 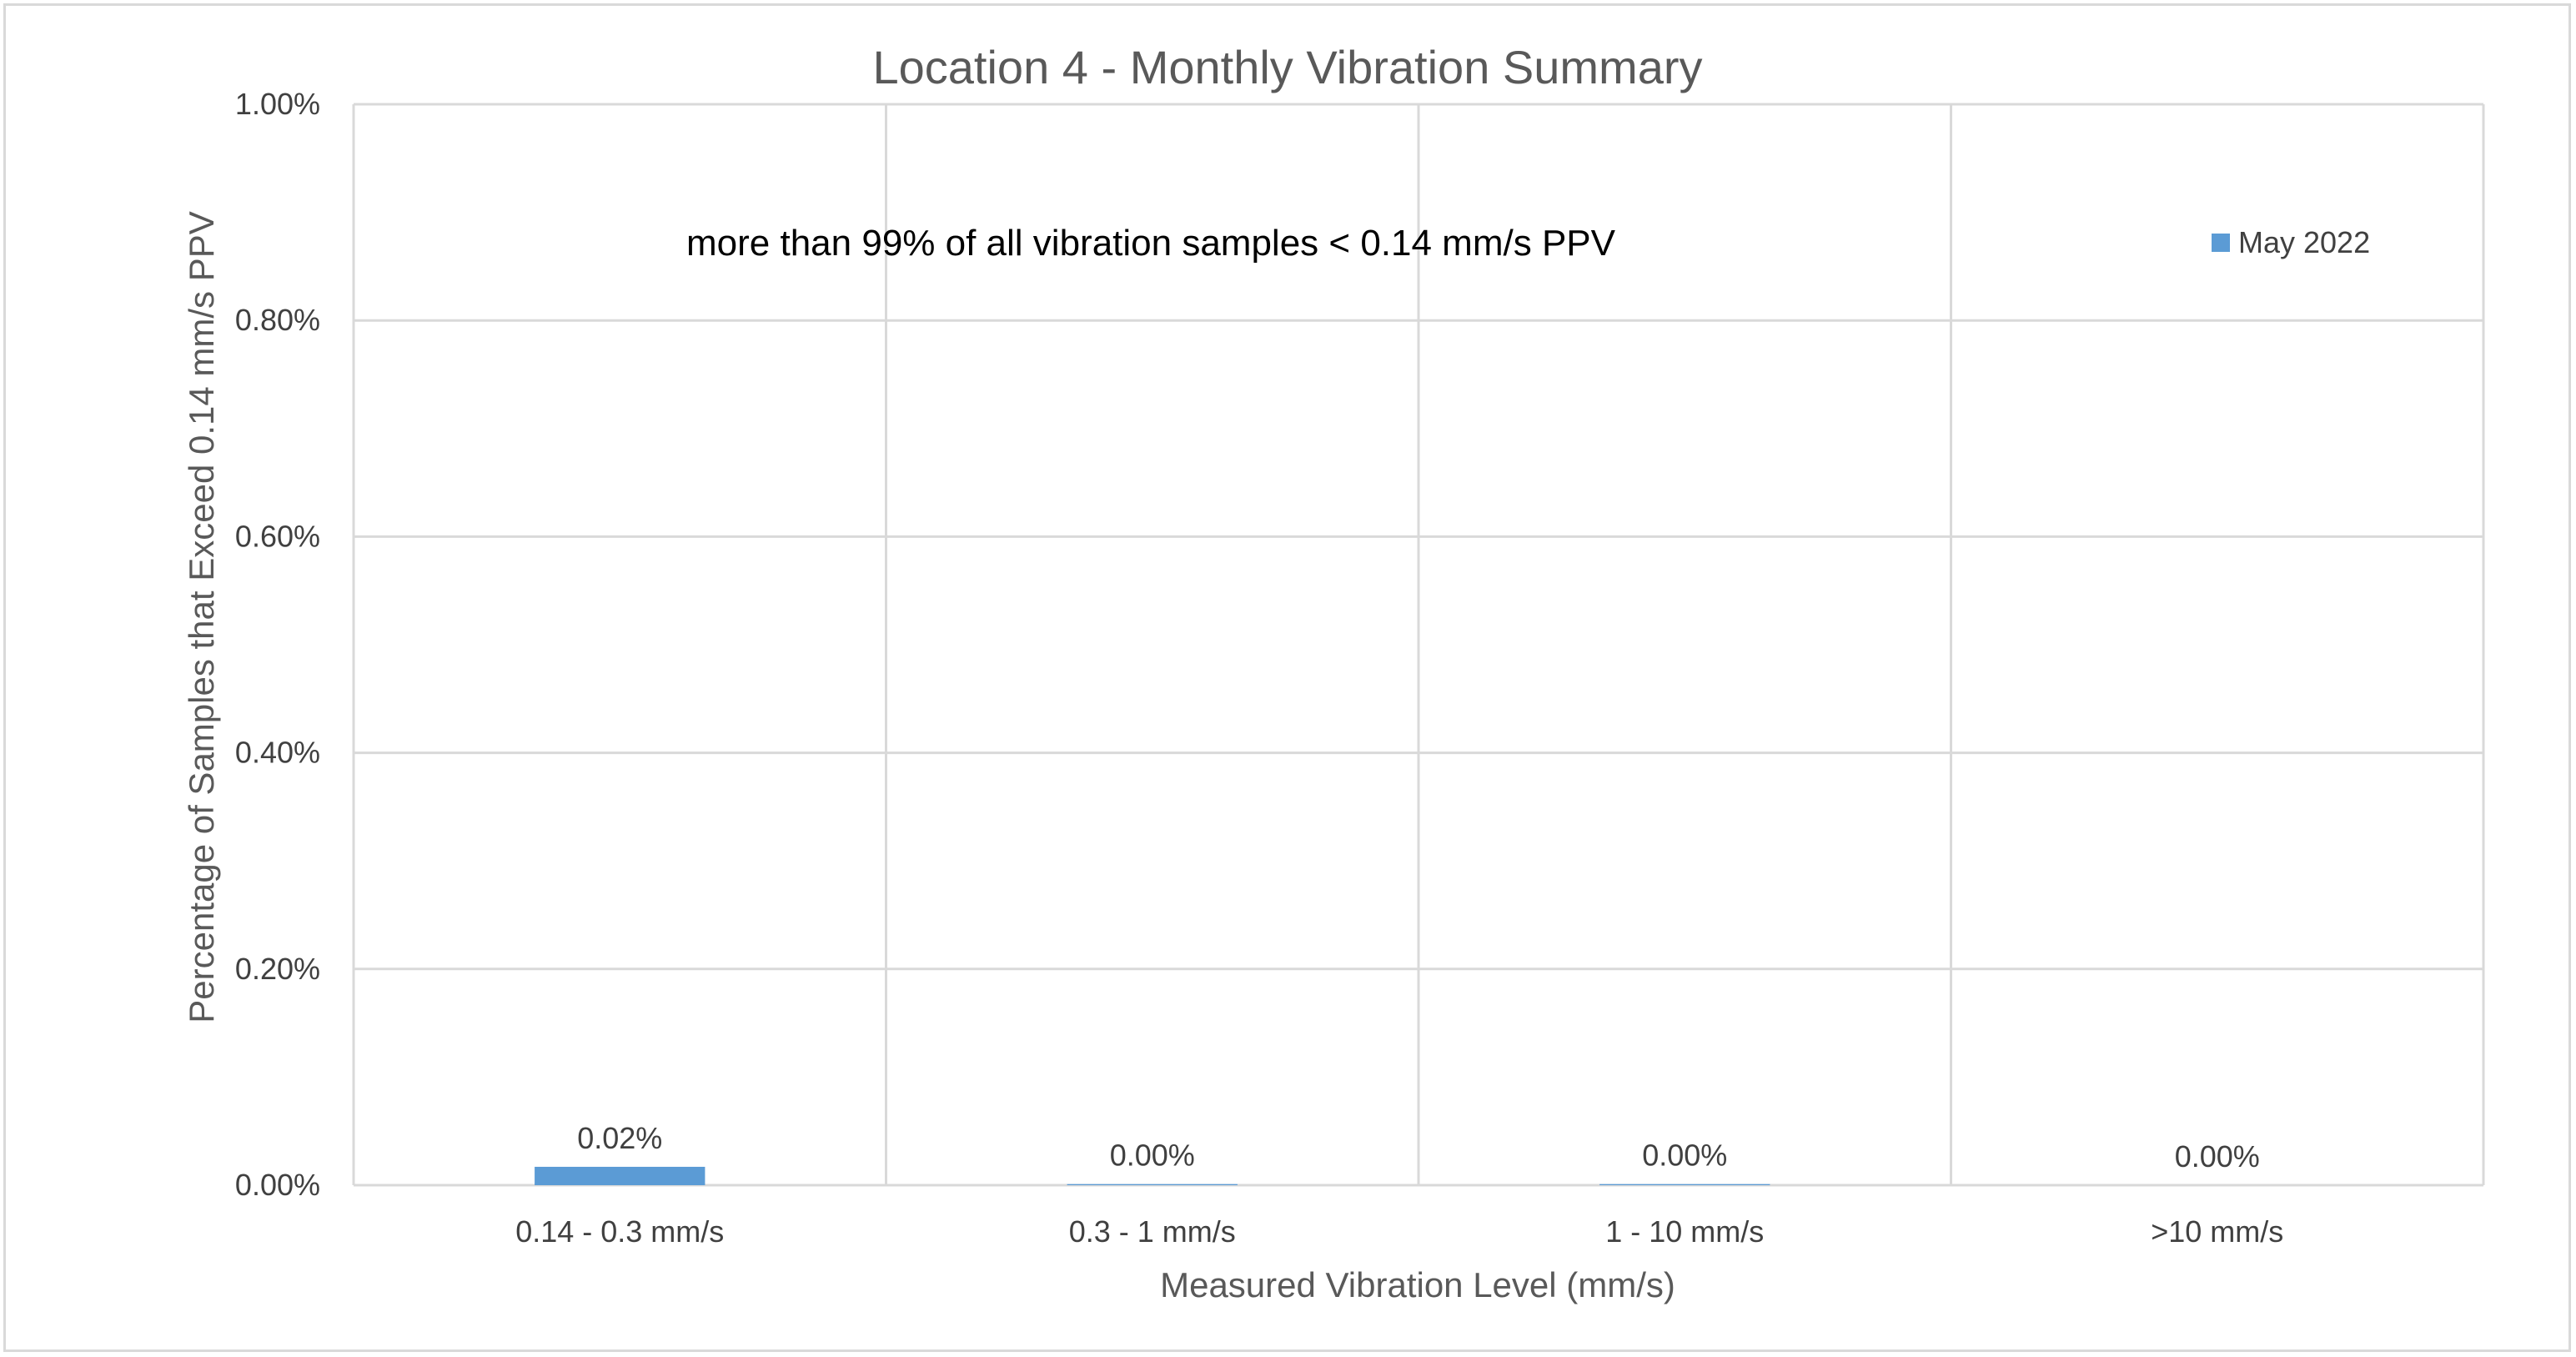 I want to click on legend: May 2022, so click(x=2291, y=242).